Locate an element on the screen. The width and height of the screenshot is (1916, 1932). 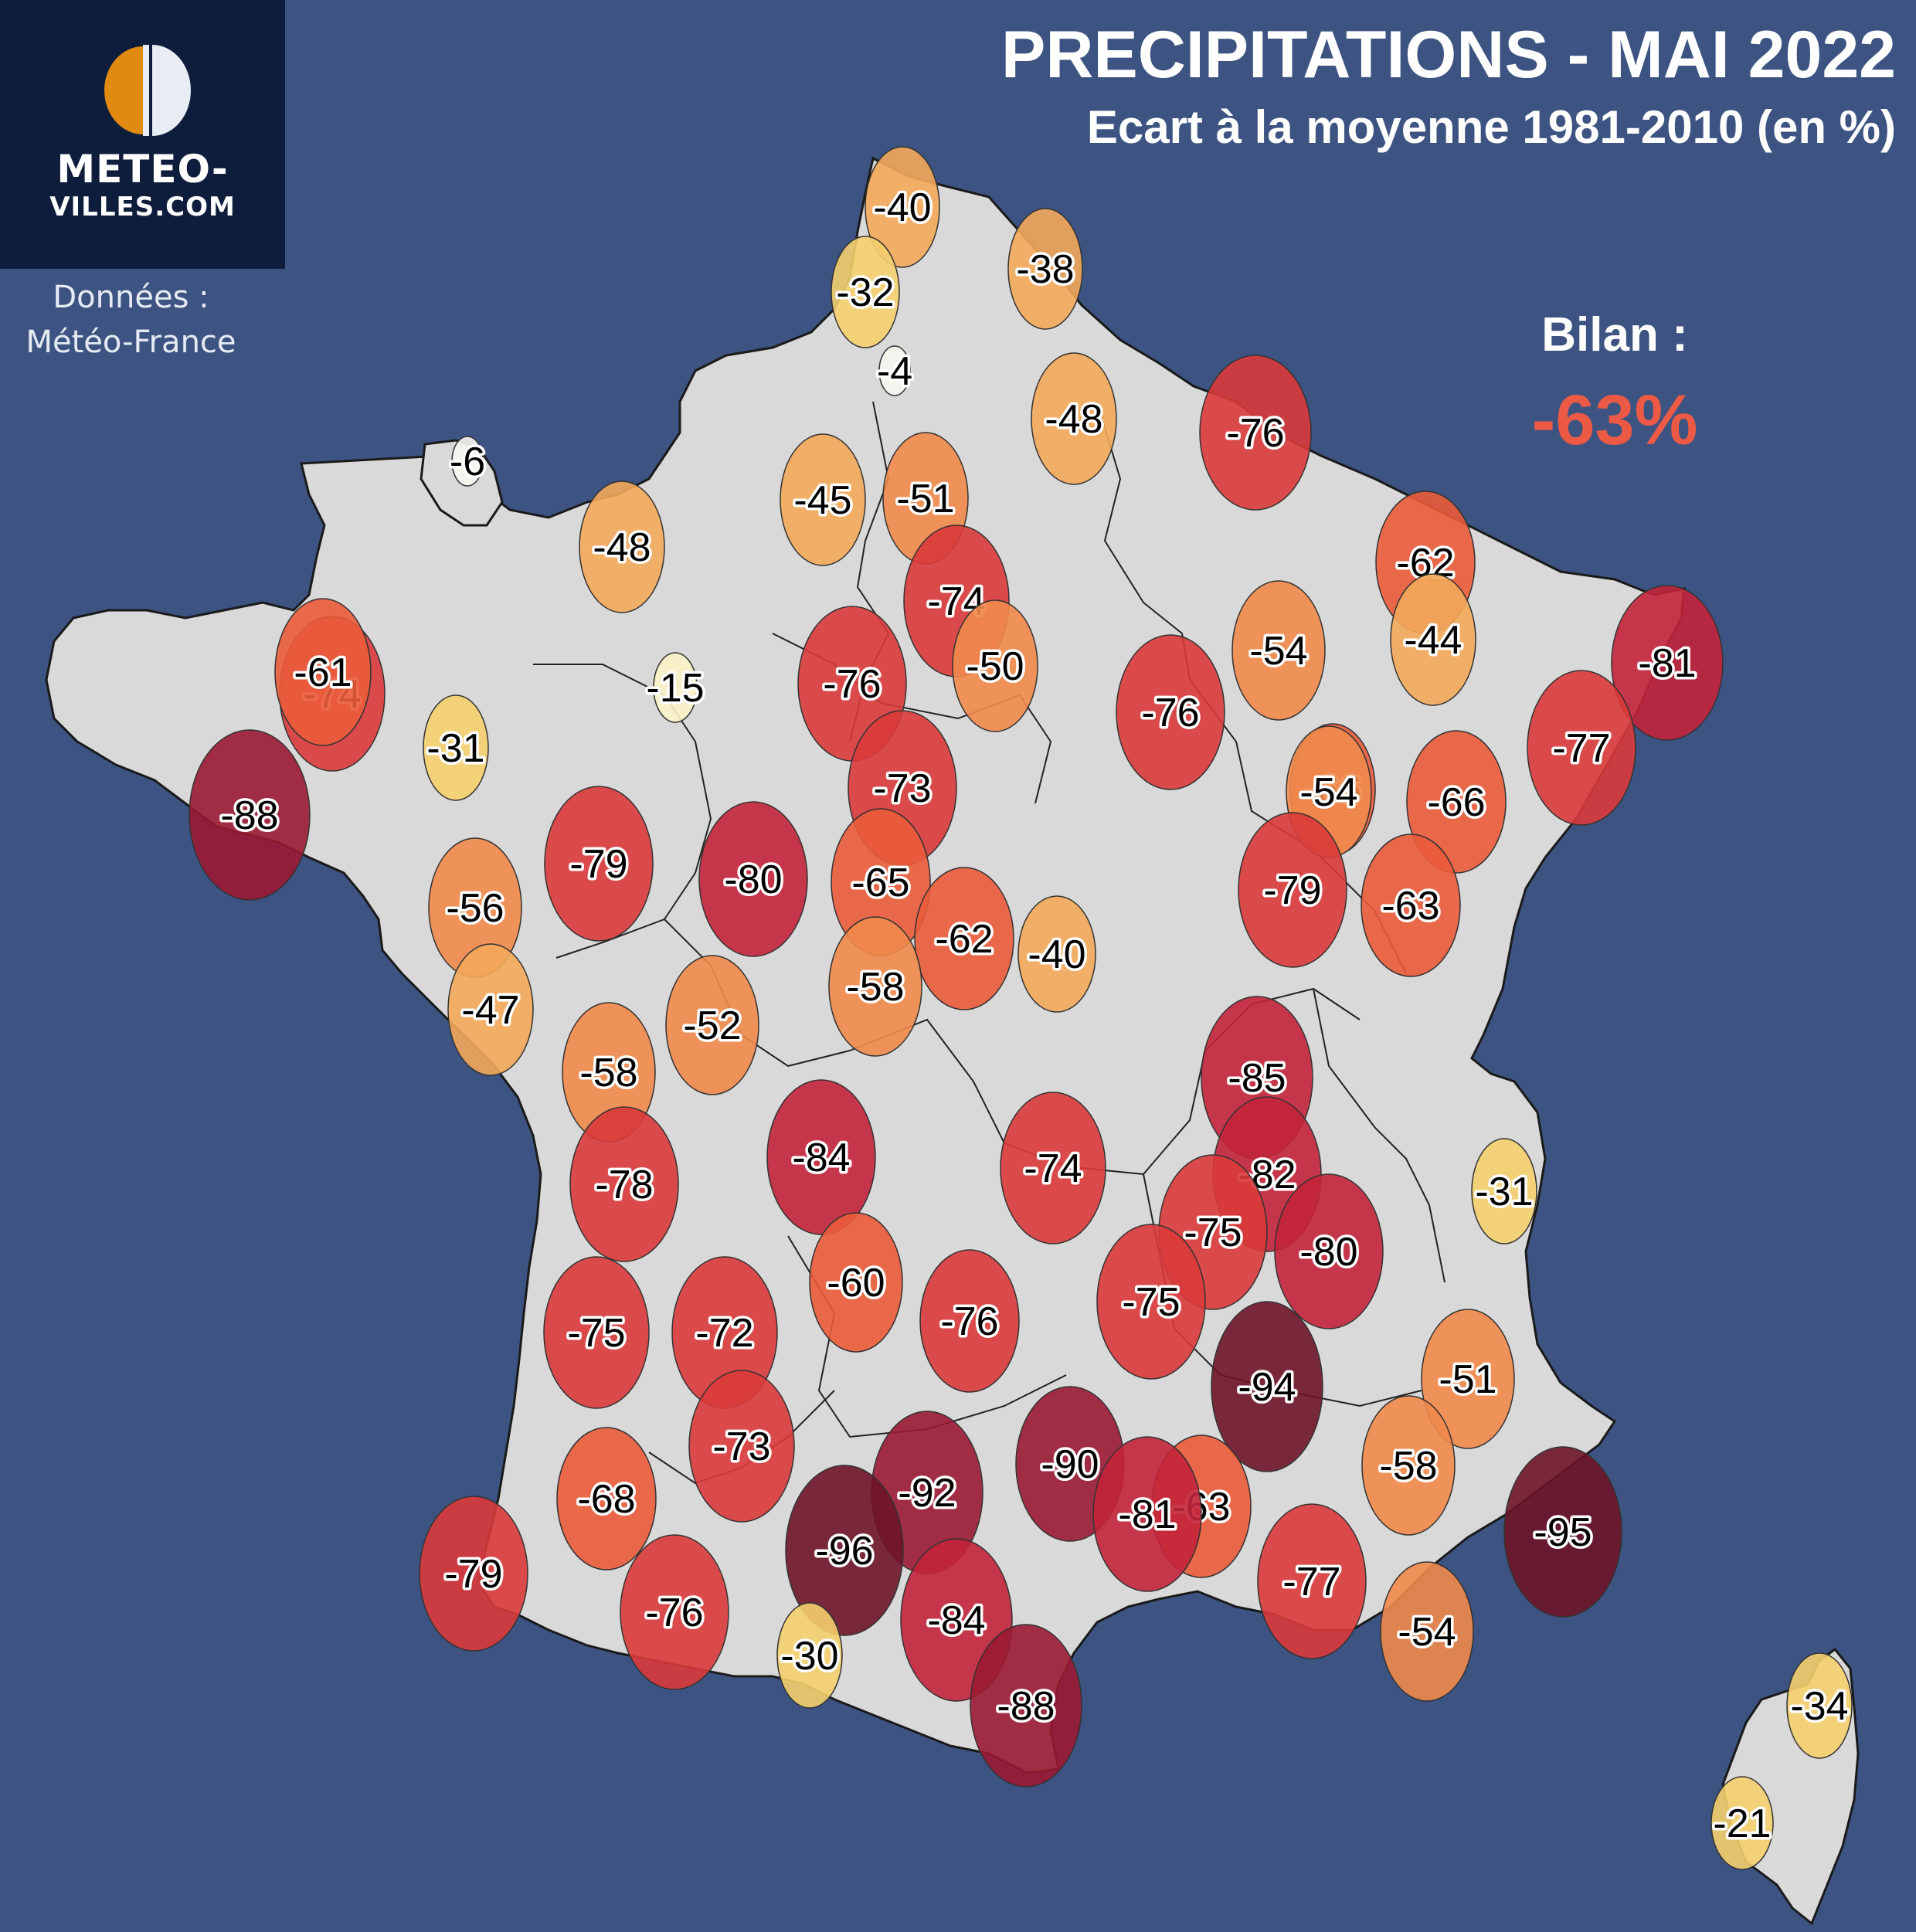
station-value-label: -44 is located at coordinates (1433, 641).